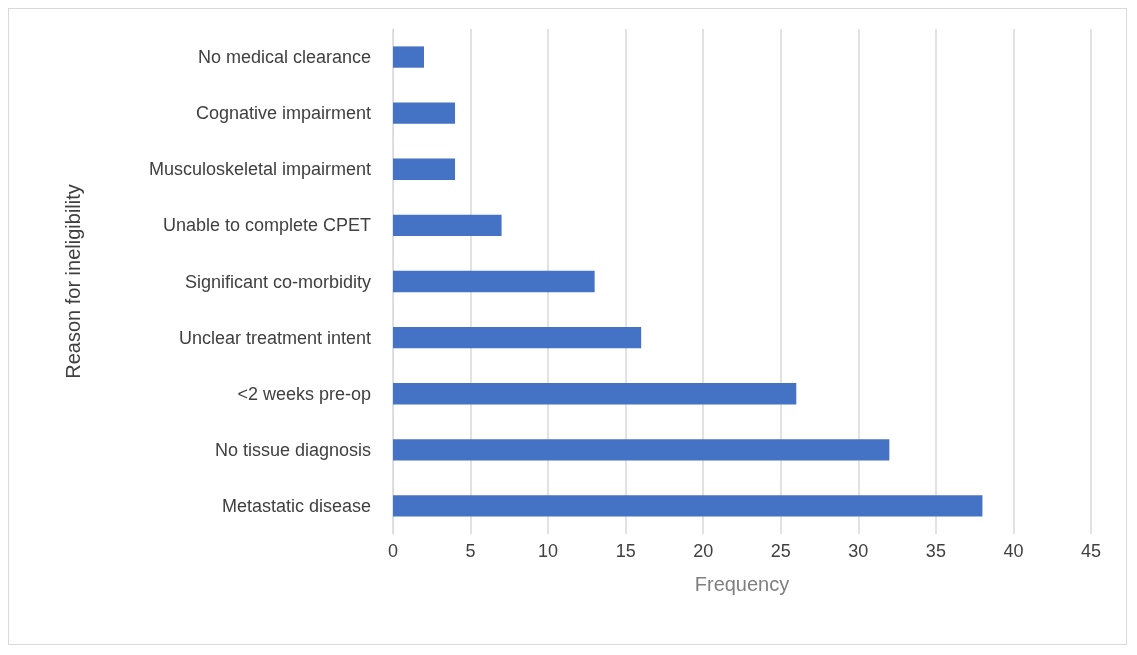  What do you see at coordinates (470, 551) in the screenshot?
I see `x-tick-label: 5` at bounding box center [470, 551].